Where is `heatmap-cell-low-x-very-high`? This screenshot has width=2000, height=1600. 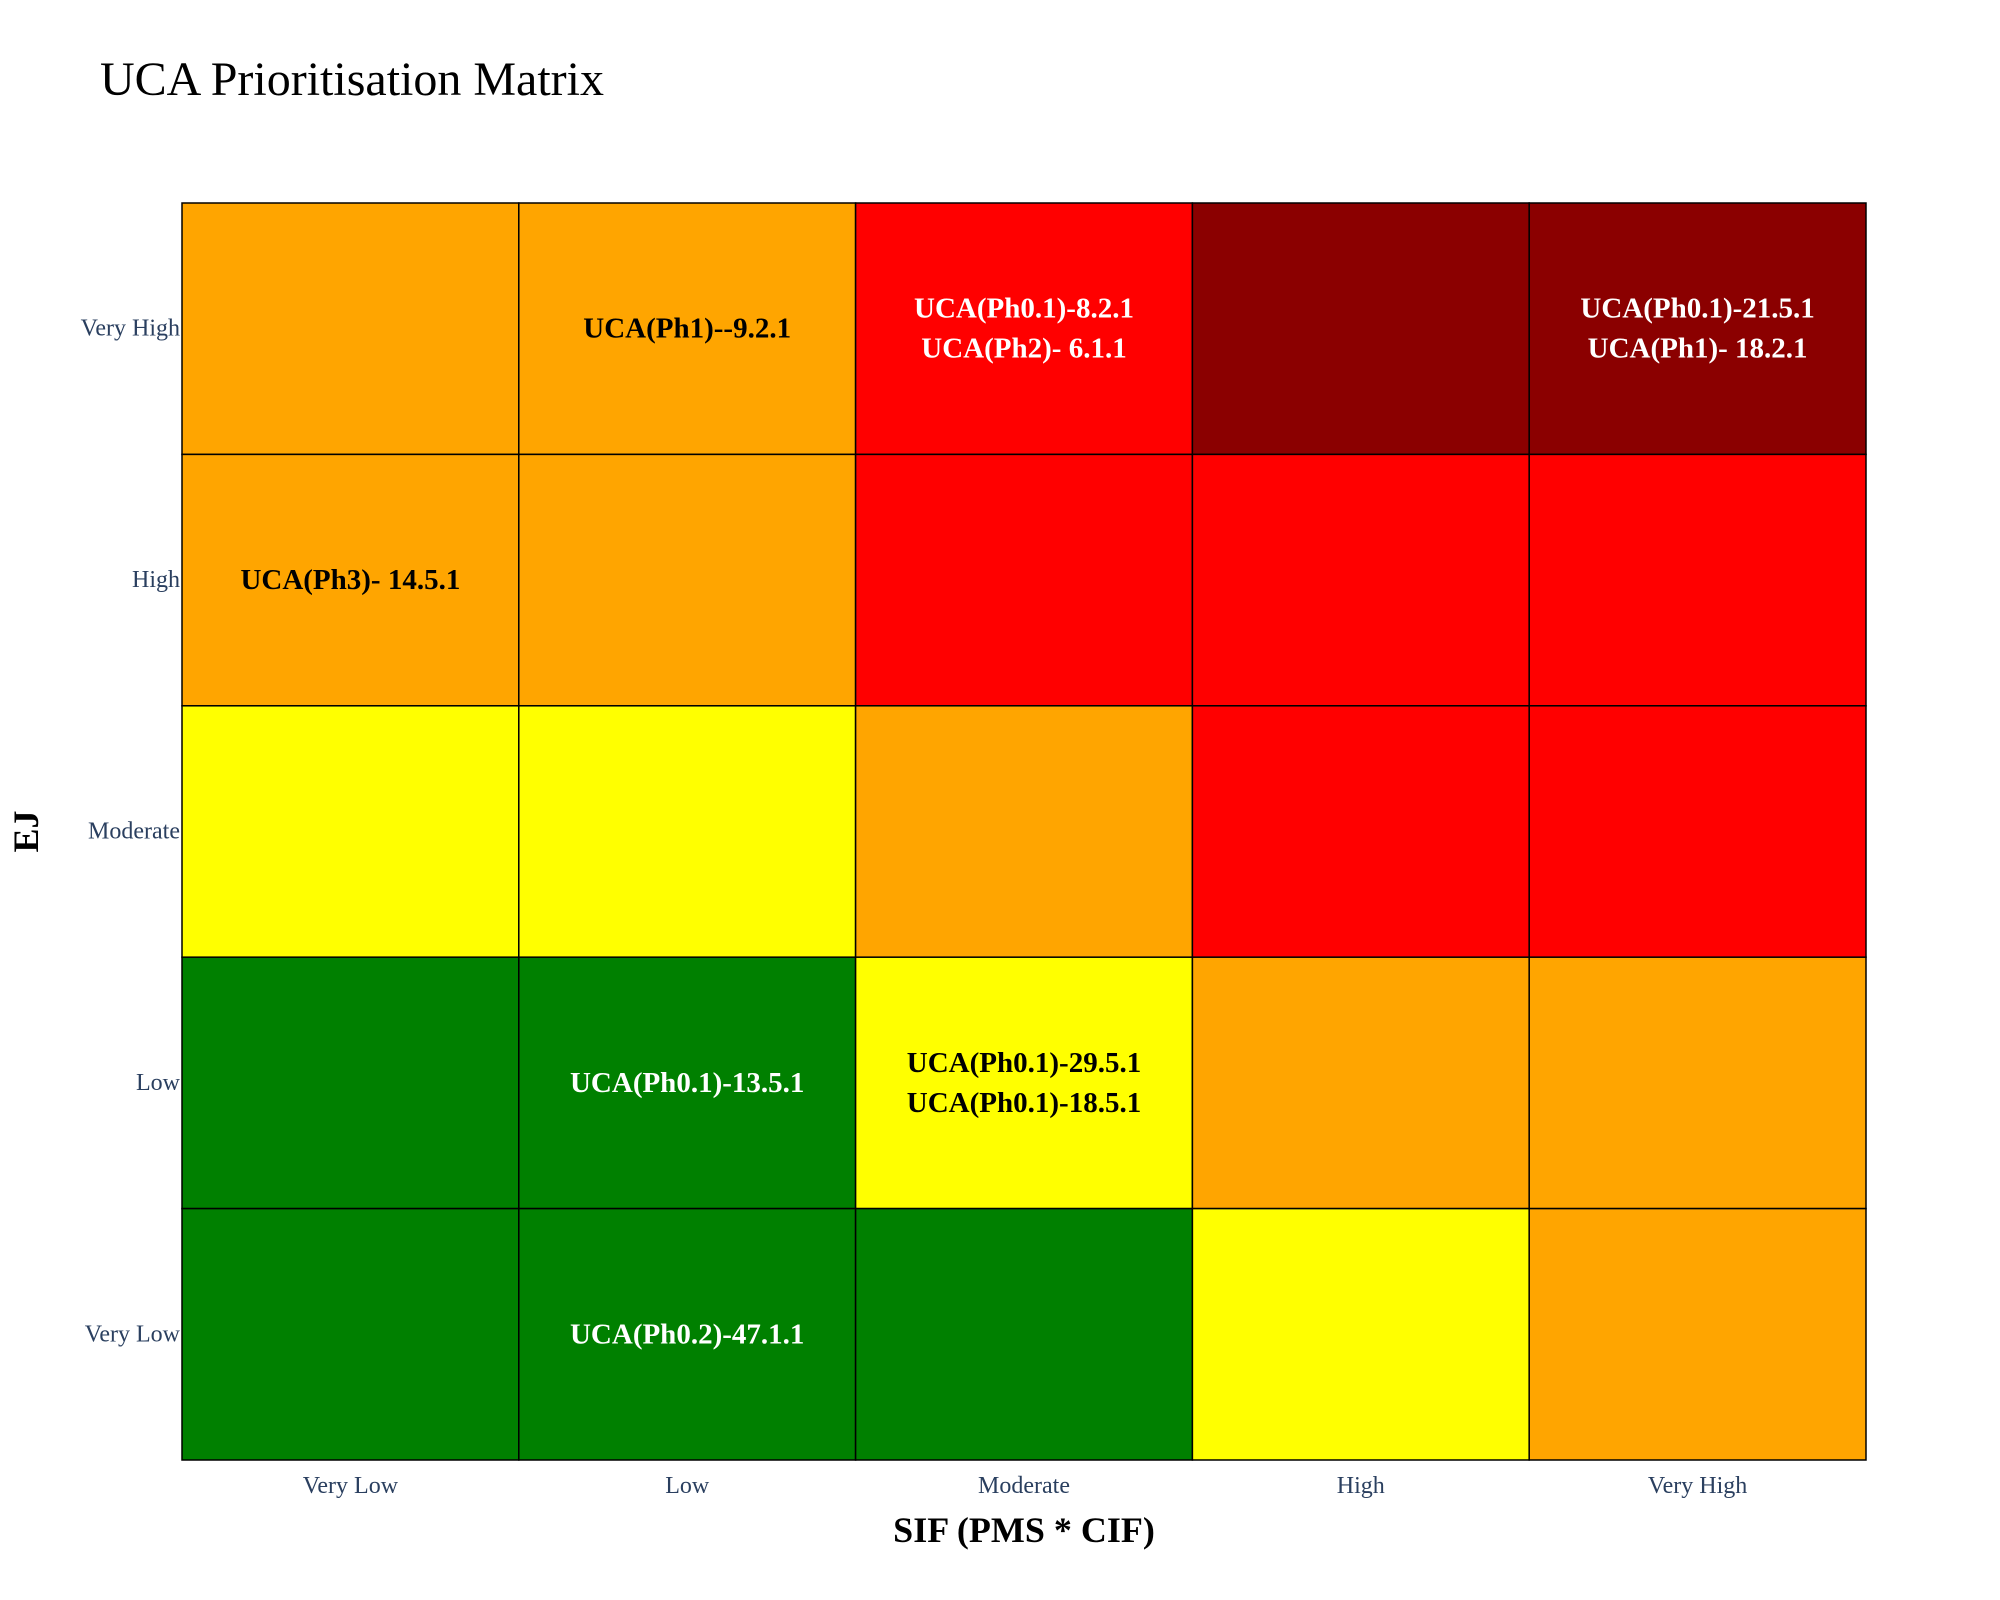 heatmap-cell-low-x-very-high is located at coordinates (687, 329).